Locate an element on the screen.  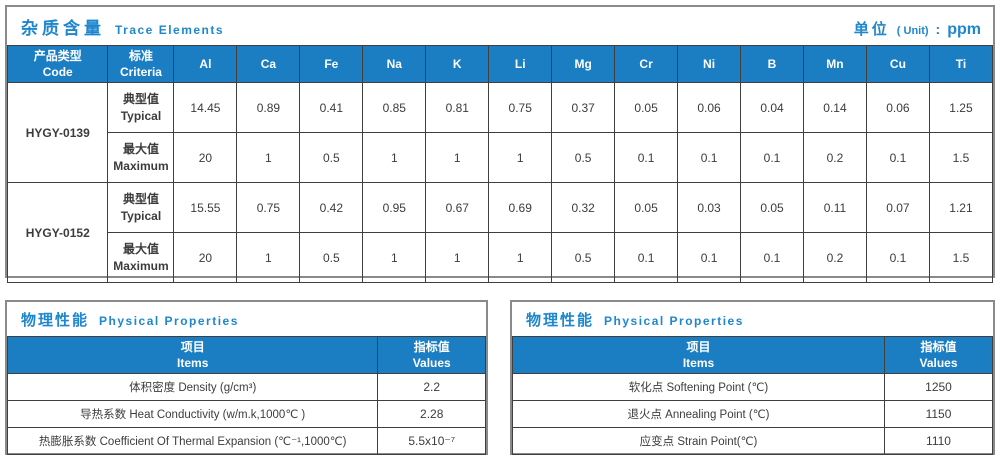
physical-property-row: 体积密度 Density (g/cm³) 2.2 is located at coordinates (246, 387).